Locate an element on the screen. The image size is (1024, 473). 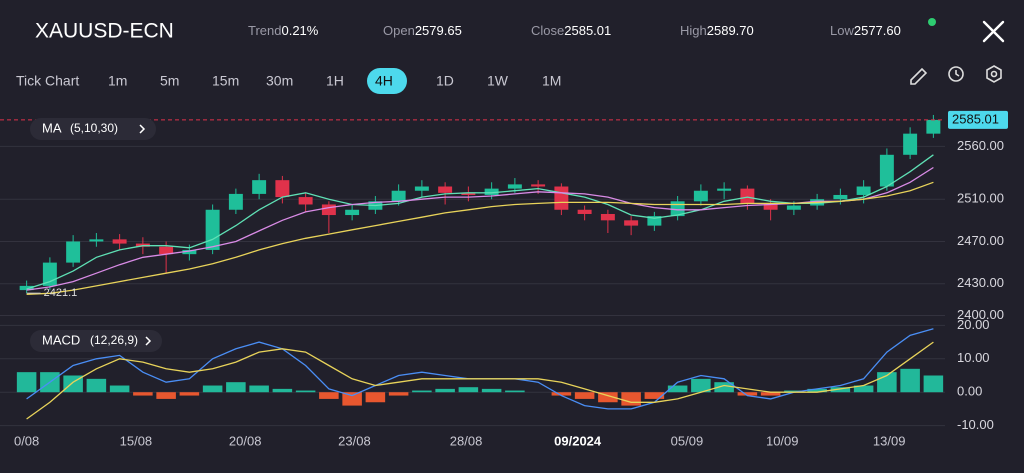
price-tag-label: 2585.01 is located at coordinates (975, 118).